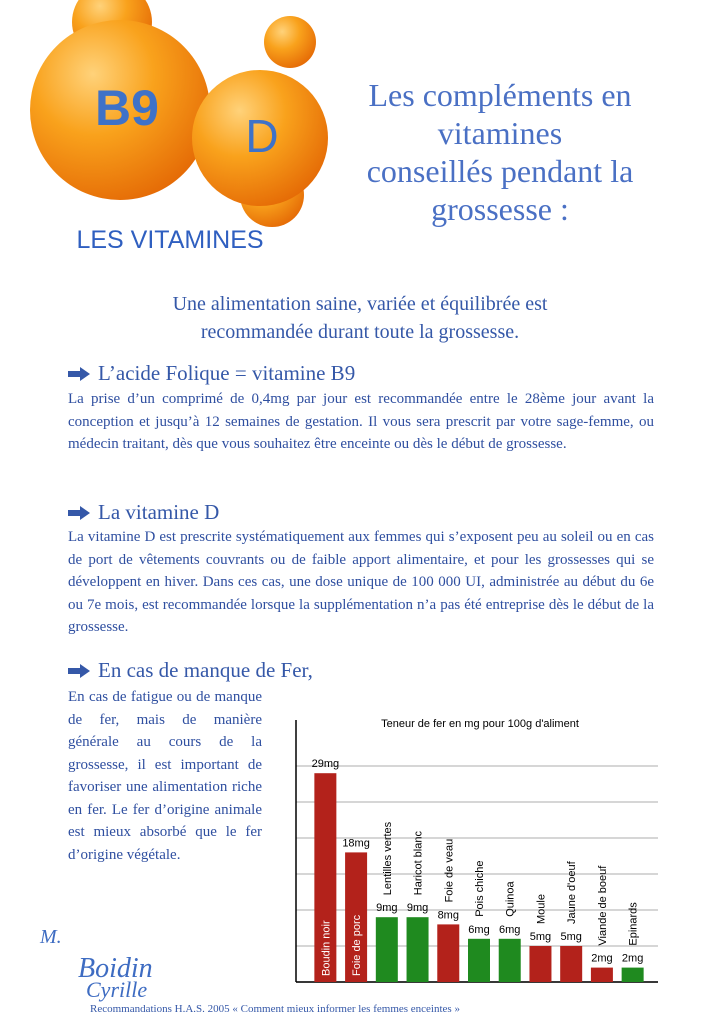 The width and height of the screenshot is (724, 1023). What do you see at coordinates (541, 909) in the screenshot?
I see `category-label: Moule` at bounding box center [541, 909].